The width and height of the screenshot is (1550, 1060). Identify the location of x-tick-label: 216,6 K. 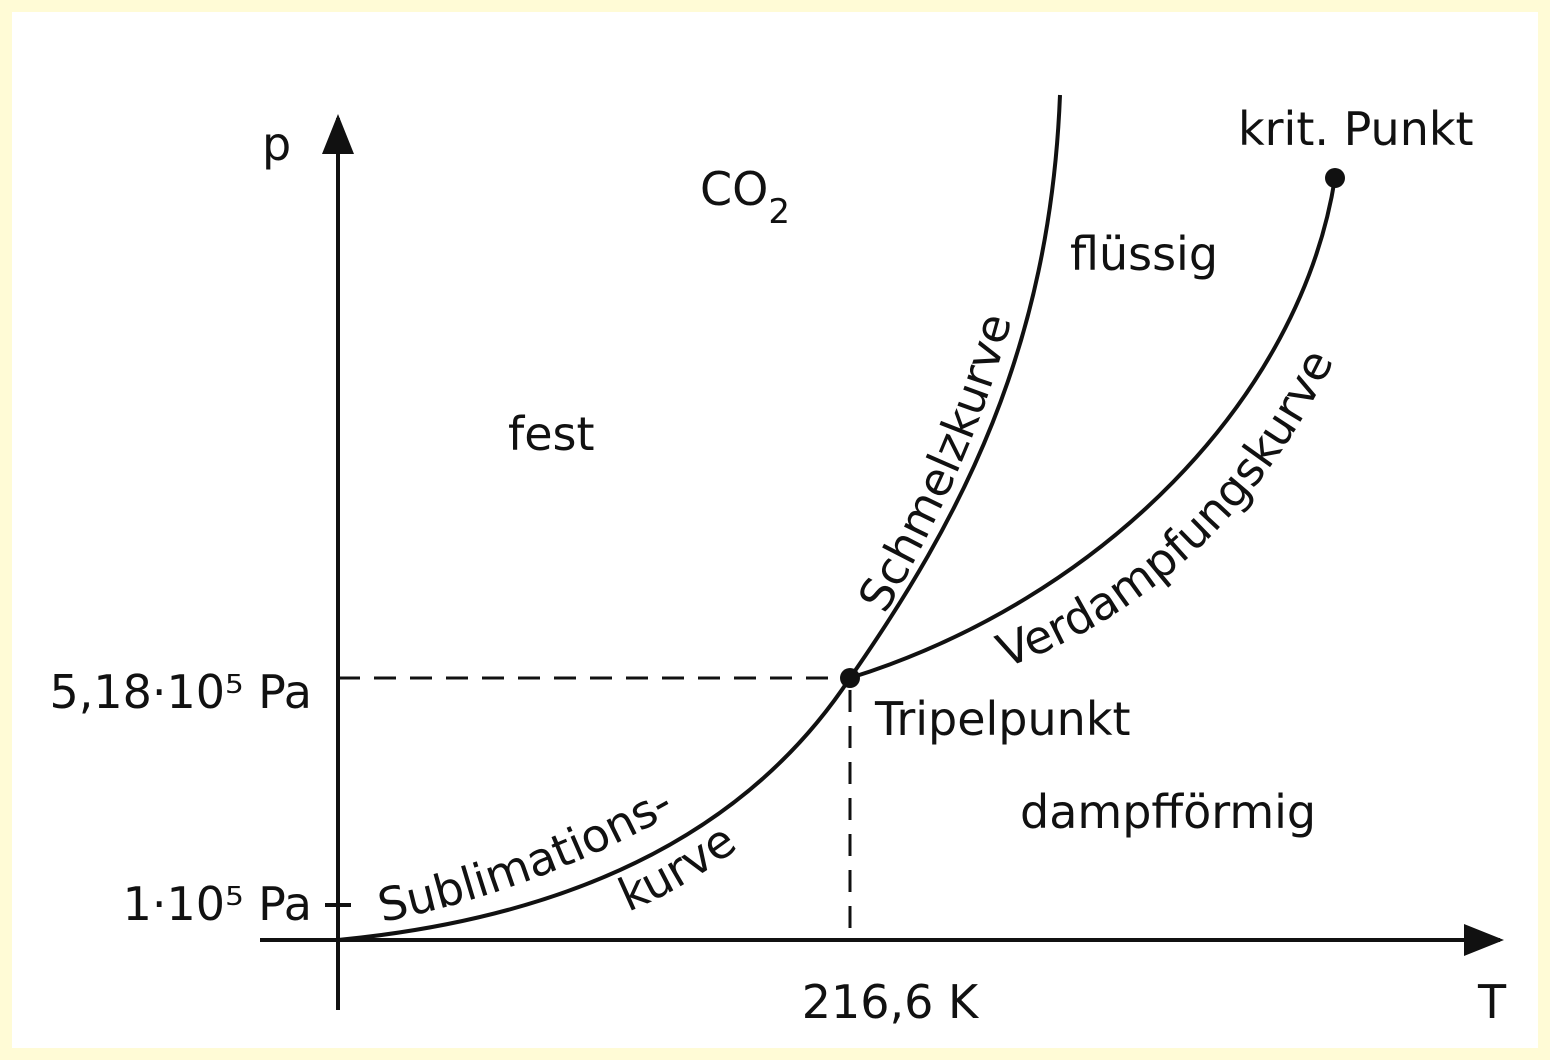
(891, 1002).